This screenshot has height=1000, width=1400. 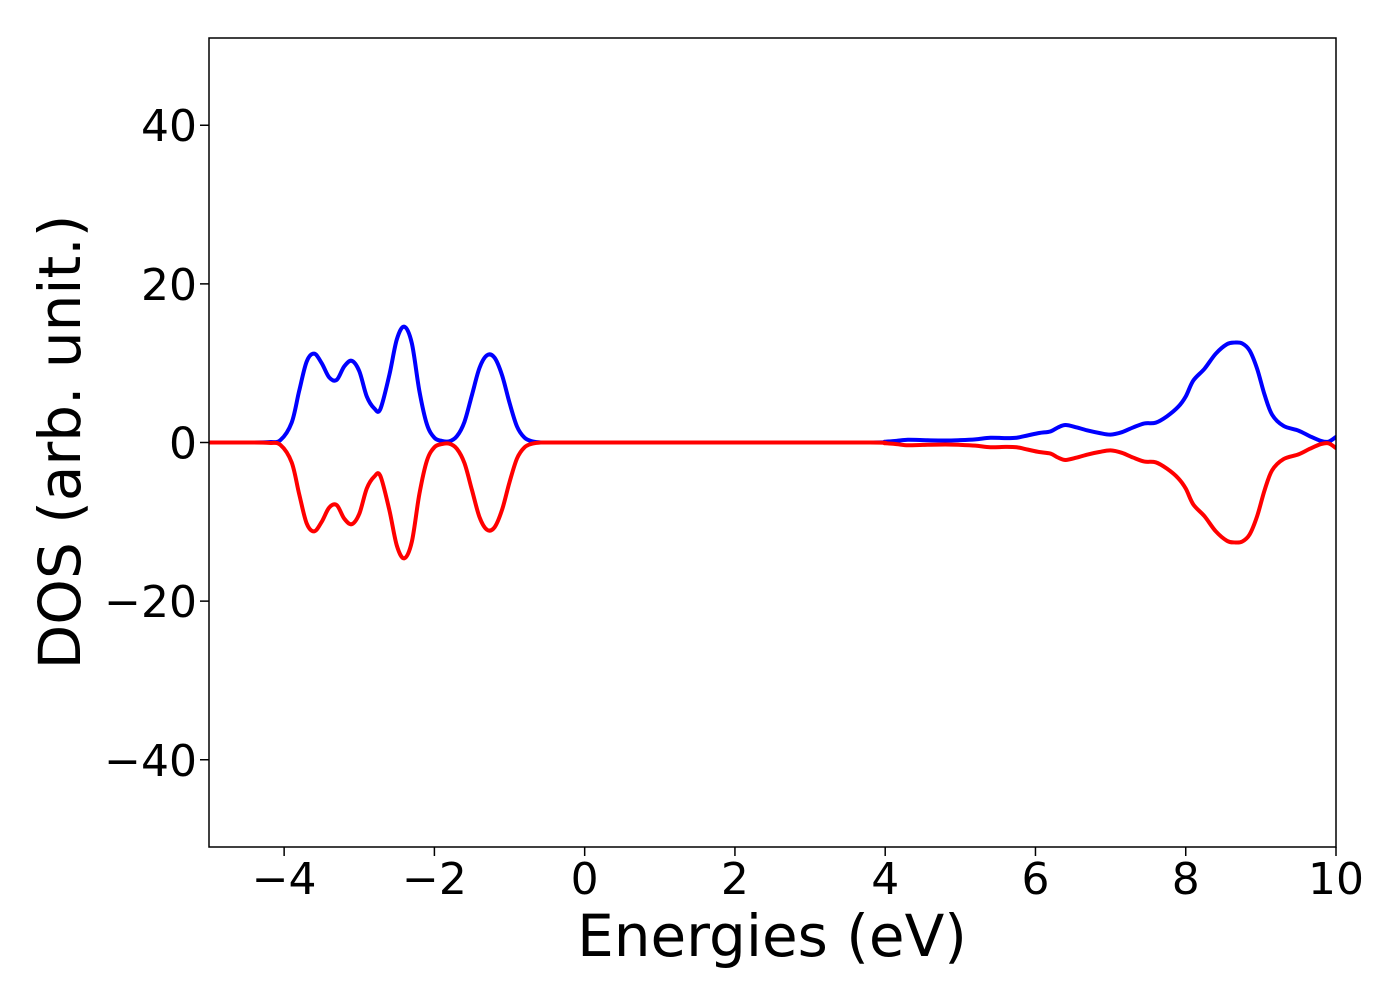 What do you see at coordinates (808, 876) in the screenshot?
I see `x-axis: −4 −2 0 2 4 6 8 10` at bounding box center [808, 876].